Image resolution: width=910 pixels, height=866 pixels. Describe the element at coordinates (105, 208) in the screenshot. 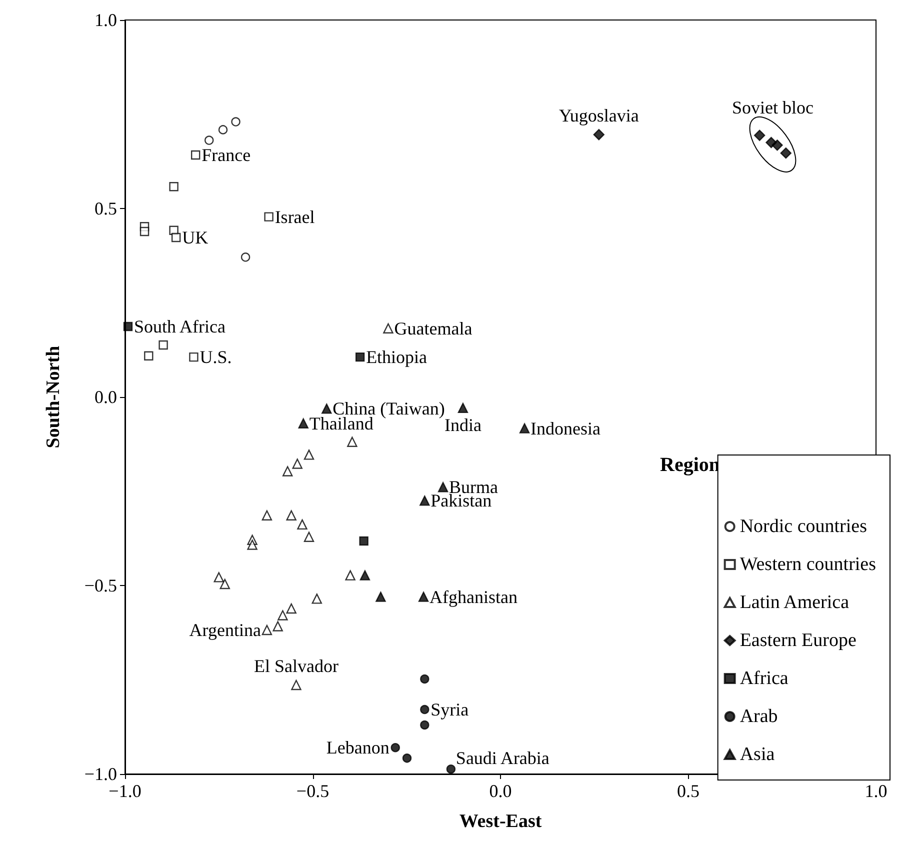

I see `y-tick-label: 0.5` at that location.